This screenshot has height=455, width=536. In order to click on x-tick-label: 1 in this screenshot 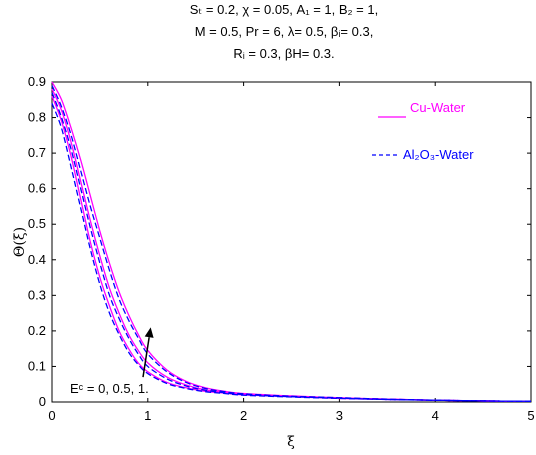, I will do `click(147, 415)`.